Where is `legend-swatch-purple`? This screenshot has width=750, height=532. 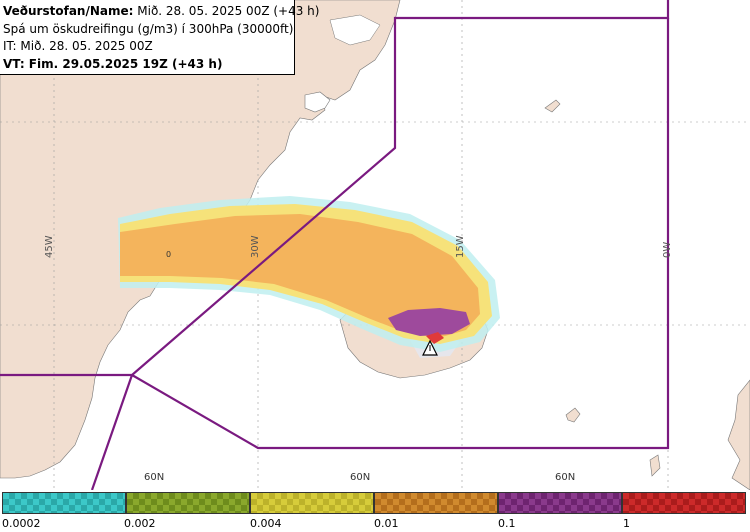
legend-swatch-purple is located at coordinates (560, 503).